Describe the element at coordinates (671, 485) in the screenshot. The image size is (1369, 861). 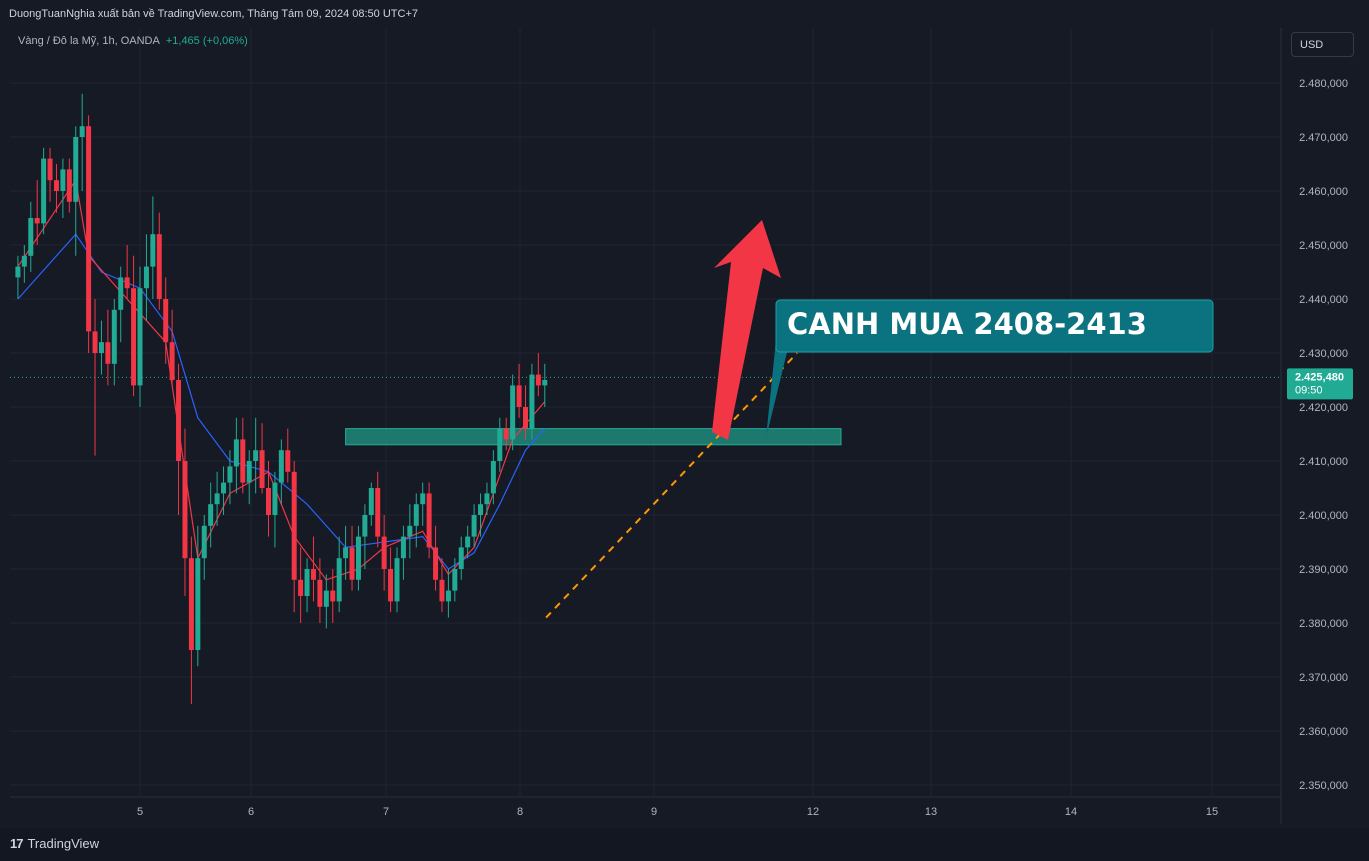
I see `trendline` at that location.